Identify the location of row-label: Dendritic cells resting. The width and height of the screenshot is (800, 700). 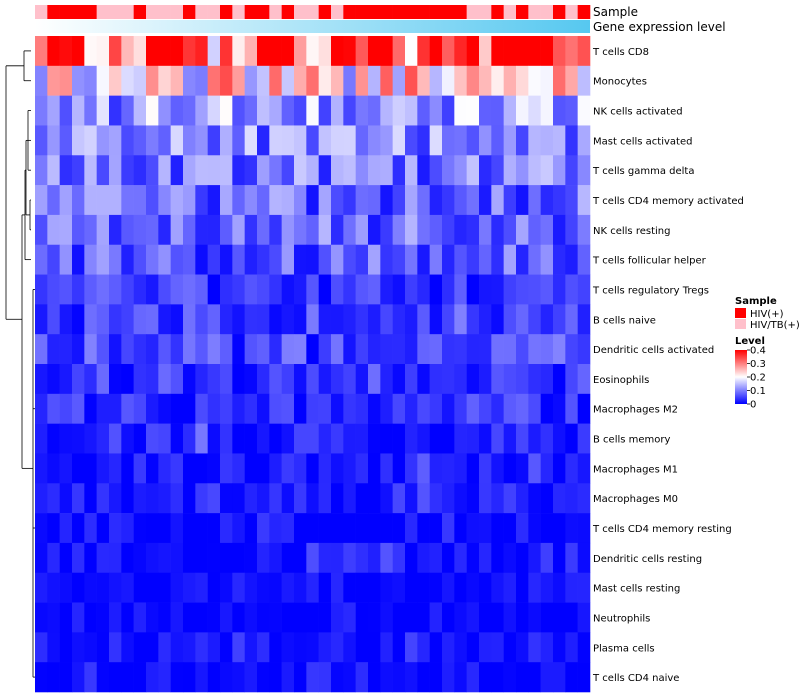
(647, 559).